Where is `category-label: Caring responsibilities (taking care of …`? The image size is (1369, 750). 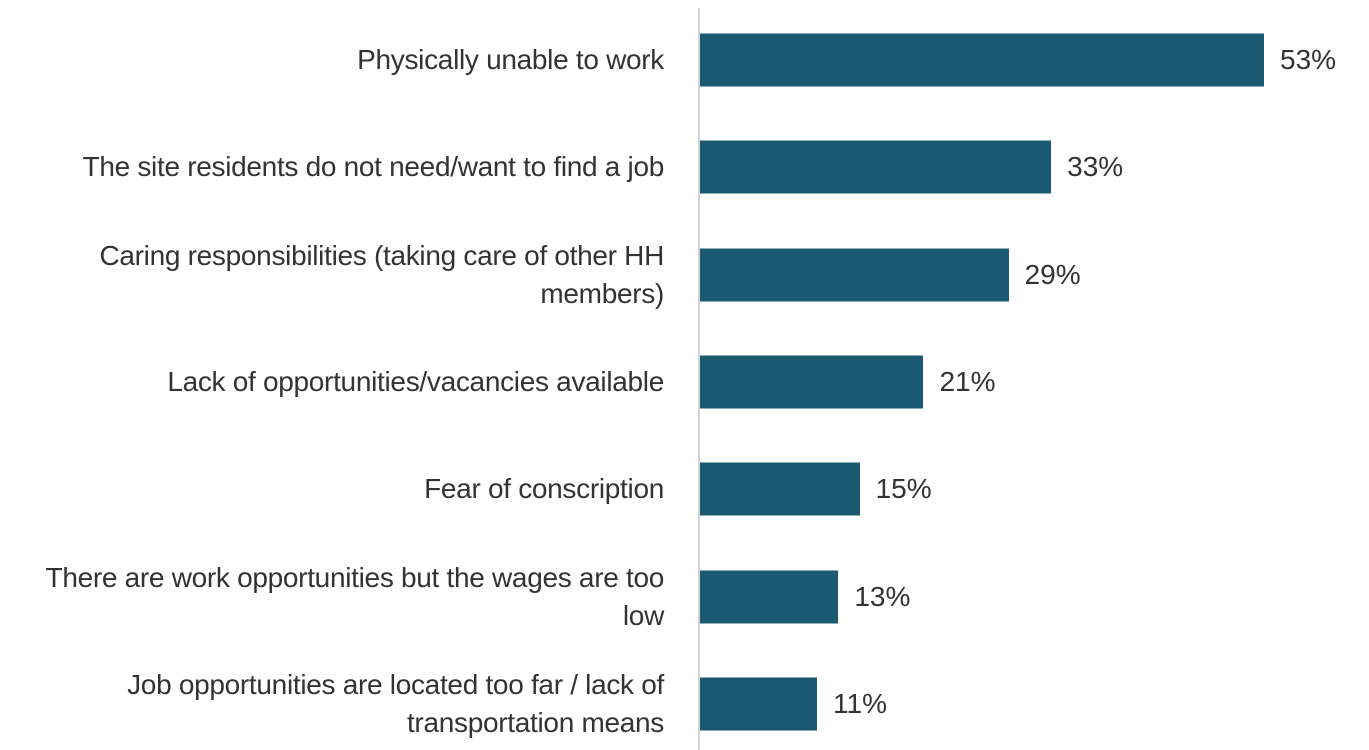
category-label: Caring responsibilities (taking care of … is located at coordinates (381, 274).